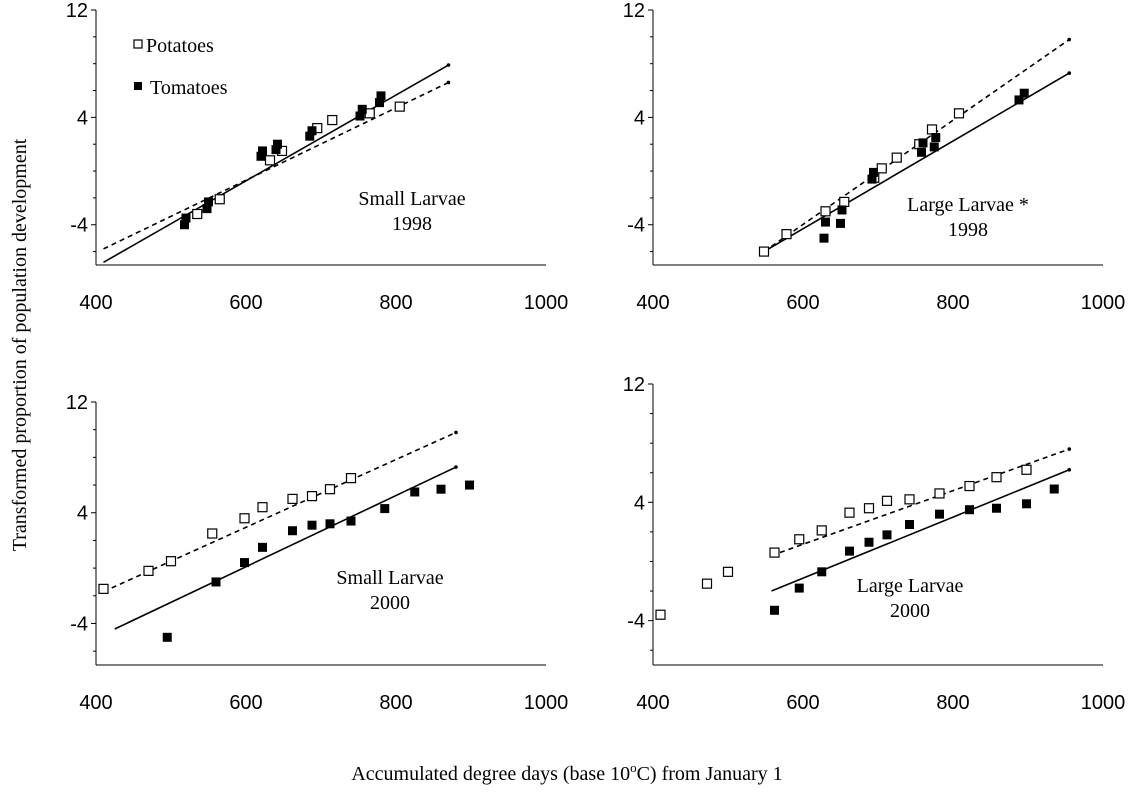 The width and height of the screenshot is (1137, 793). What do you see at coordinates (968, 230) in the screenshot?
I see `panel-annotation: 1998` at bounding box center [968, 230].